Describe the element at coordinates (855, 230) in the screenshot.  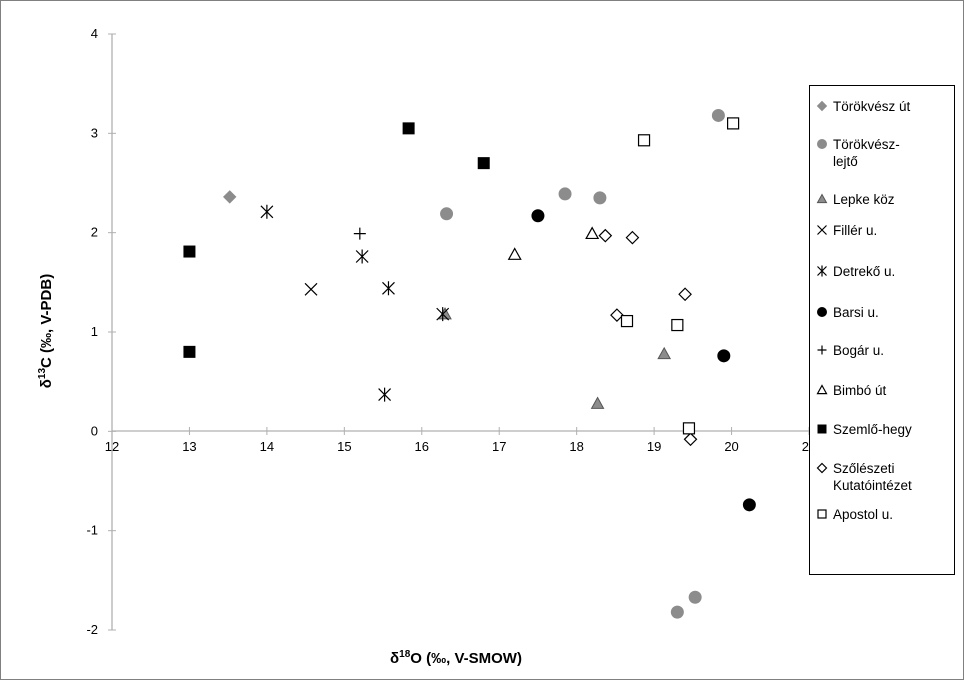
I see `legend-label-line: Fillér u.` at that location.